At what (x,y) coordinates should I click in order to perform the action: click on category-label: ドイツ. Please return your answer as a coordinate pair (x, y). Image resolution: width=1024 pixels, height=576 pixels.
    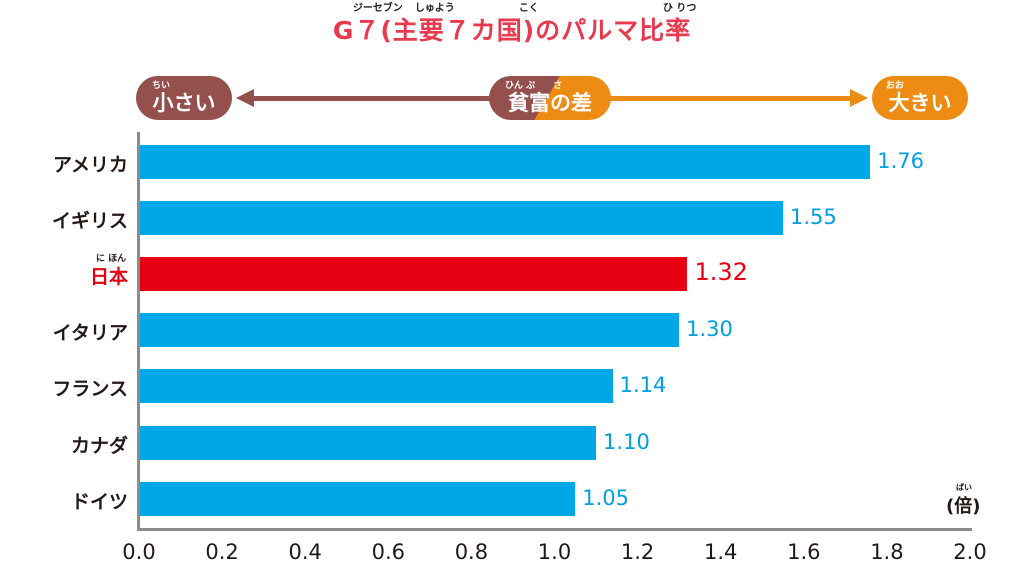
    Looking at the image, I should click on (99, 501).